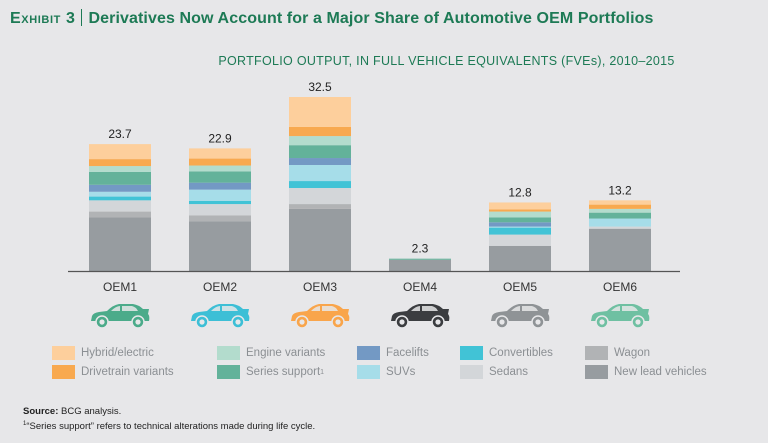 This screenshot has width=768, height=443. What do you see at coordinates (220, 162) in the screenshot?
I see `bar-segment-drivetrain-variants-oem2` at bounding box center [220, 162].